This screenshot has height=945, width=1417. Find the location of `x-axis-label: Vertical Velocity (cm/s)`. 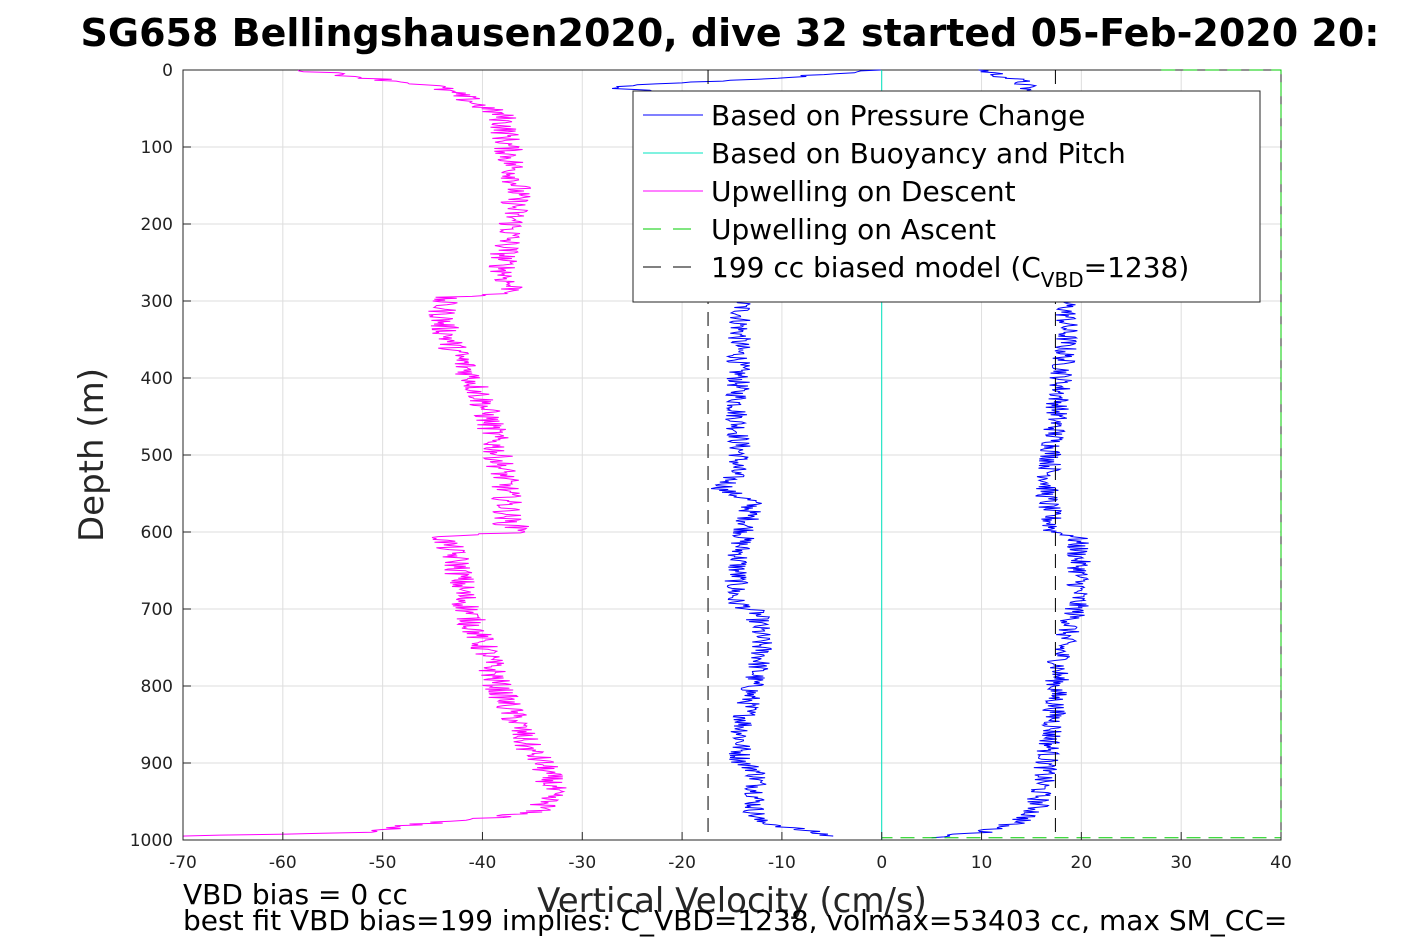

x-axis-label: Vertical Velocity (cm/s) is located at coordinates (732, 901).